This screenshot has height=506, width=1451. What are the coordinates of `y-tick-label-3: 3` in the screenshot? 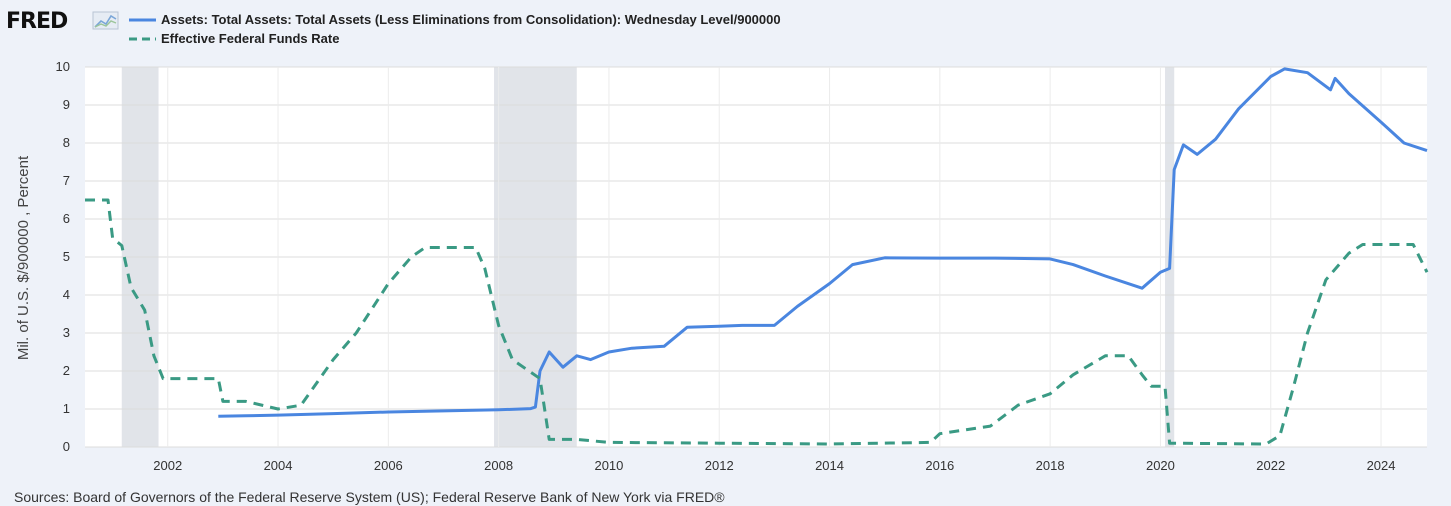 It's located at (66, 332).